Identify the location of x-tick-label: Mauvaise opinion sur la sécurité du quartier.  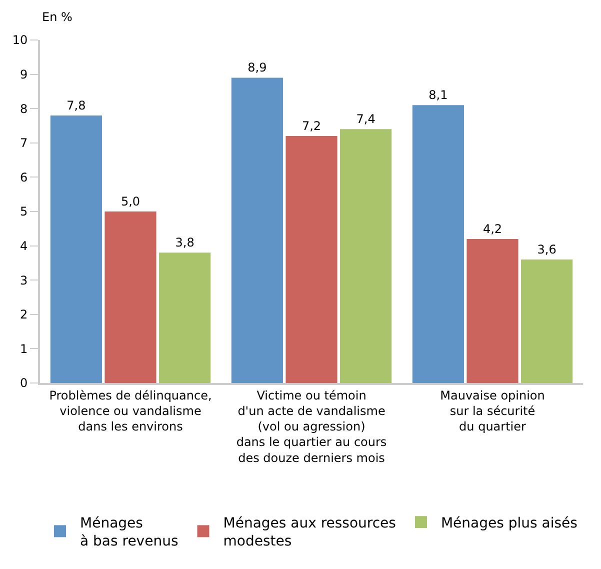
(492, 411).